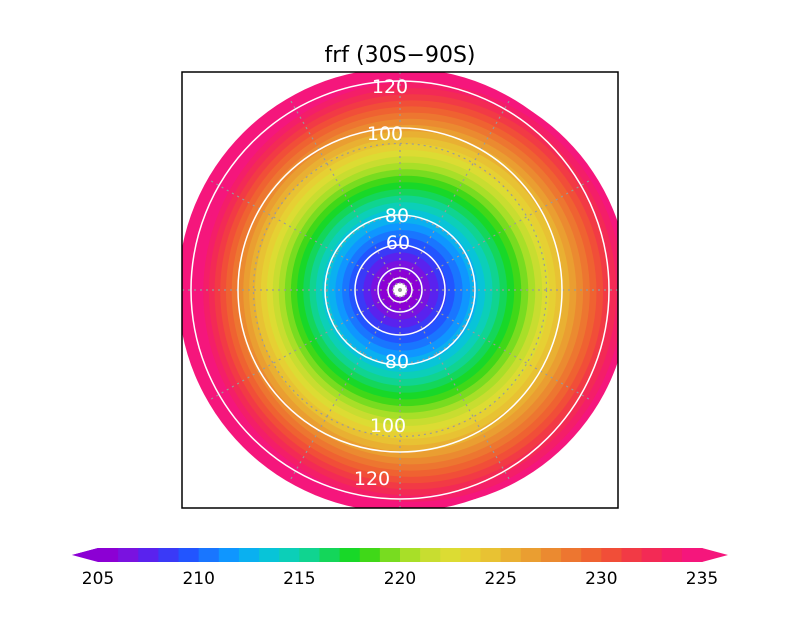 The width and height of the screenshot is (800, 618). What do you see at coordinates (198, 579) in the screenshot?
I see `colorbar-tick-label: 210` at bounding box center [198, 579].